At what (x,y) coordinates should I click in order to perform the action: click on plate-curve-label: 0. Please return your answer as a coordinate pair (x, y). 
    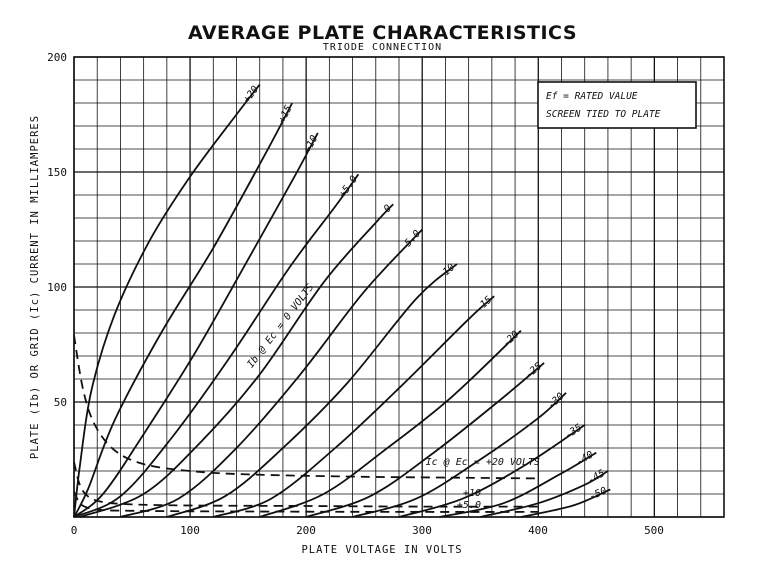
    Looking at the image, I should click on (388, 209).